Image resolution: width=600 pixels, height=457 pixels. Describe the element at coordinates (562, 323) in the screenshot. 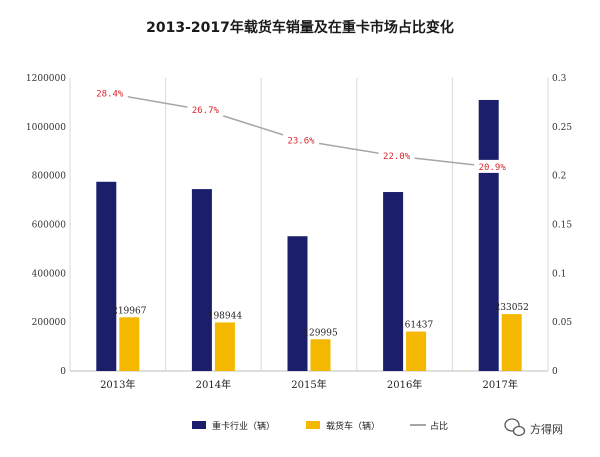

I see `y-right-tick-label: 0.05` at that location.